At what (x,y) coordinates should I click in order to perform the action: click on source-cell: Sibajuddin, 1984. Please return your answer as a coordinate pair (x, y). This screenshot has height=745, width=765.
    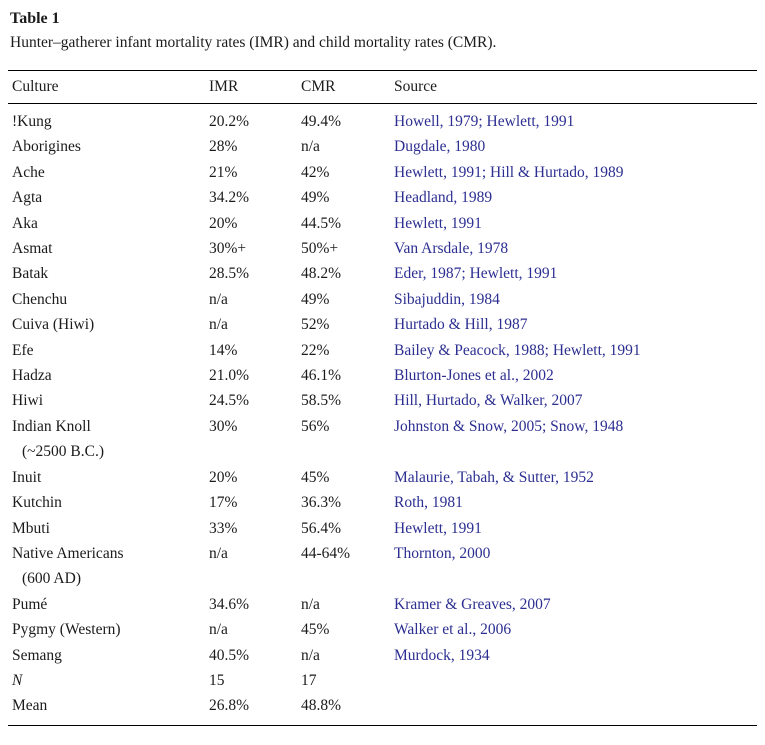
    Looking at the image, I should click on (575, 299).